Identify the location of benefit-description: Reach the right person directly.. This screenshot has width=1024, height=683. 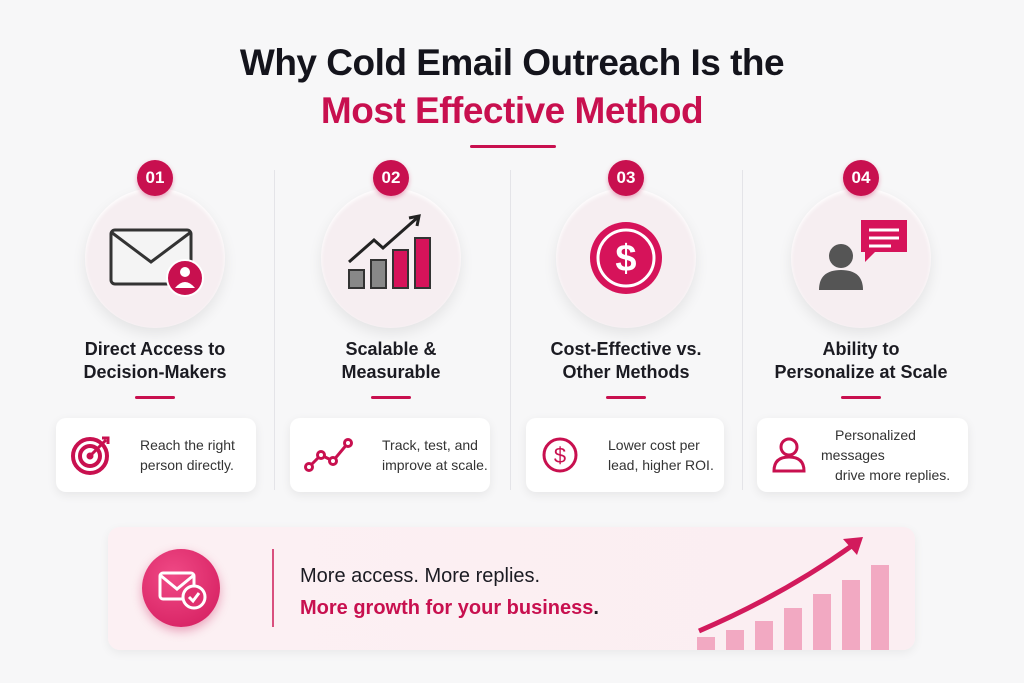
(187, 455).